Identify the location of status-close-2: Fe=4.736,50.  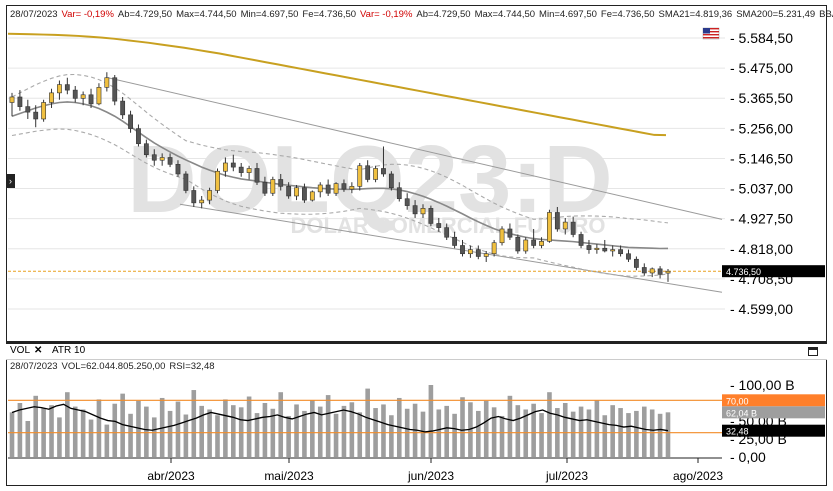
(627, 14).